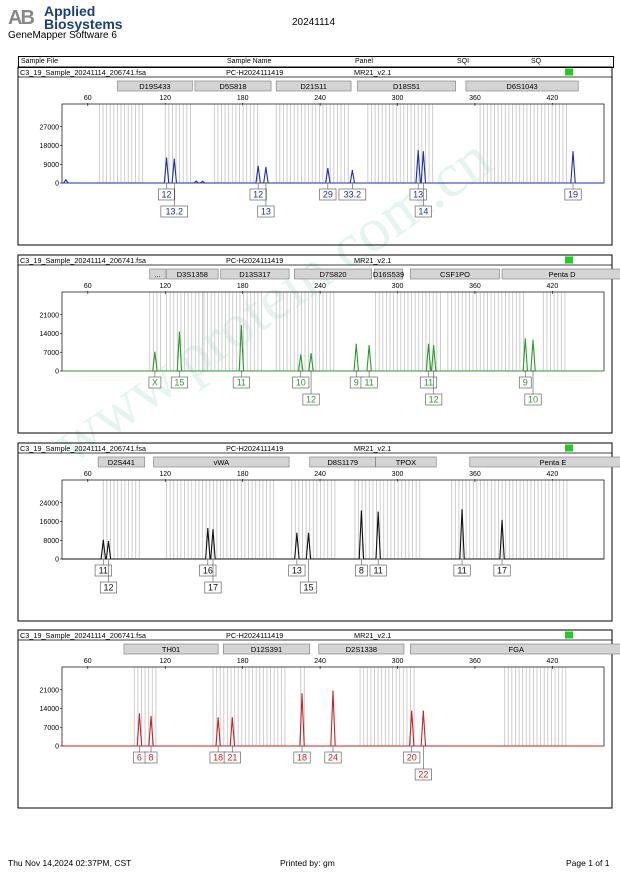 The image size is (620, 877). I want to click on allele-call-label: 16, so click(208, 571).